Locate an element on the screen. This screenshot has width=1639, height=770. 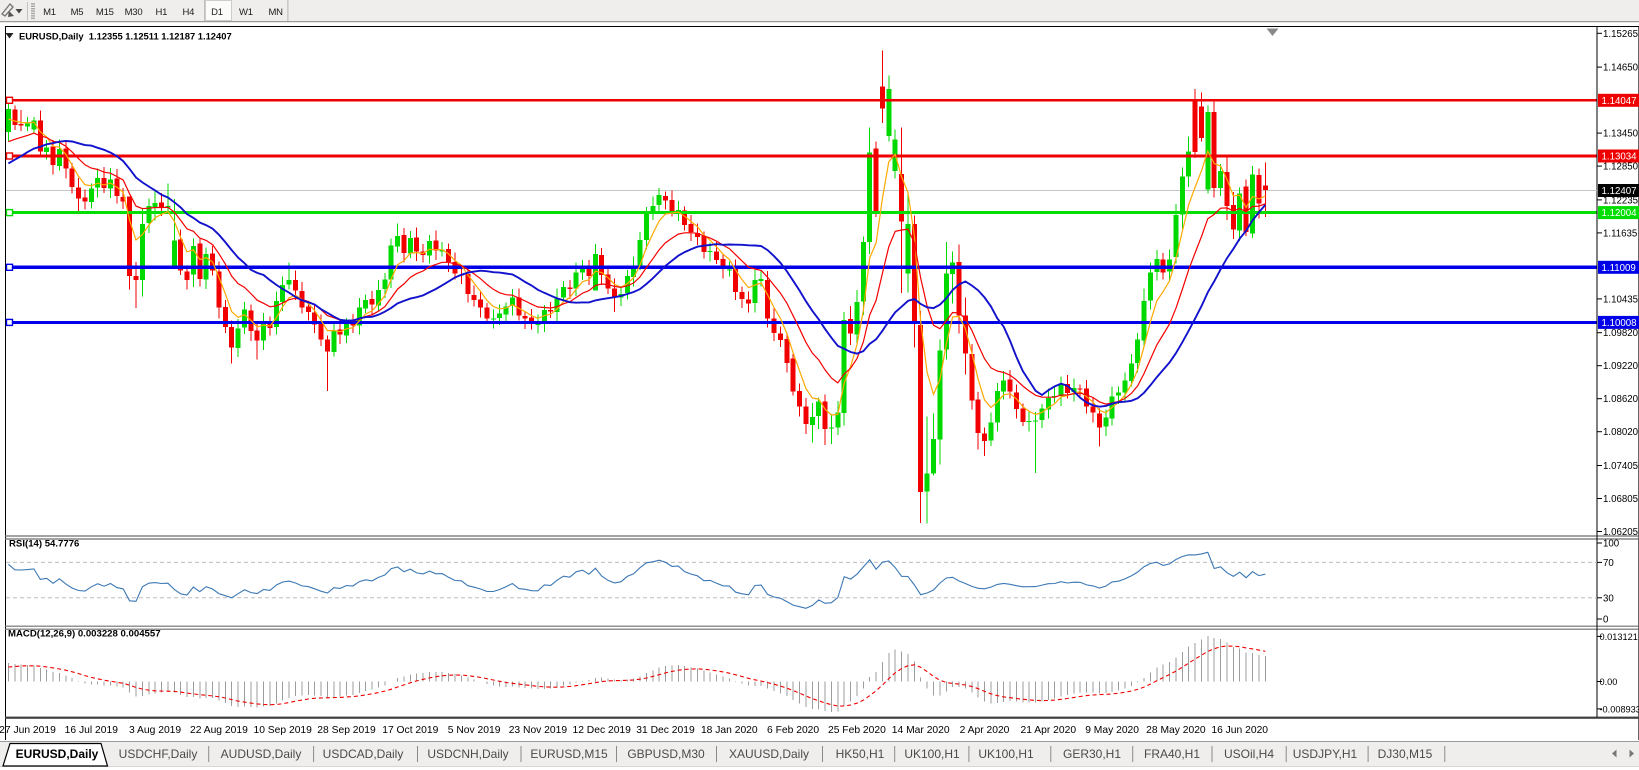
svg-text: 0 is located at coordinates (1606, 620).